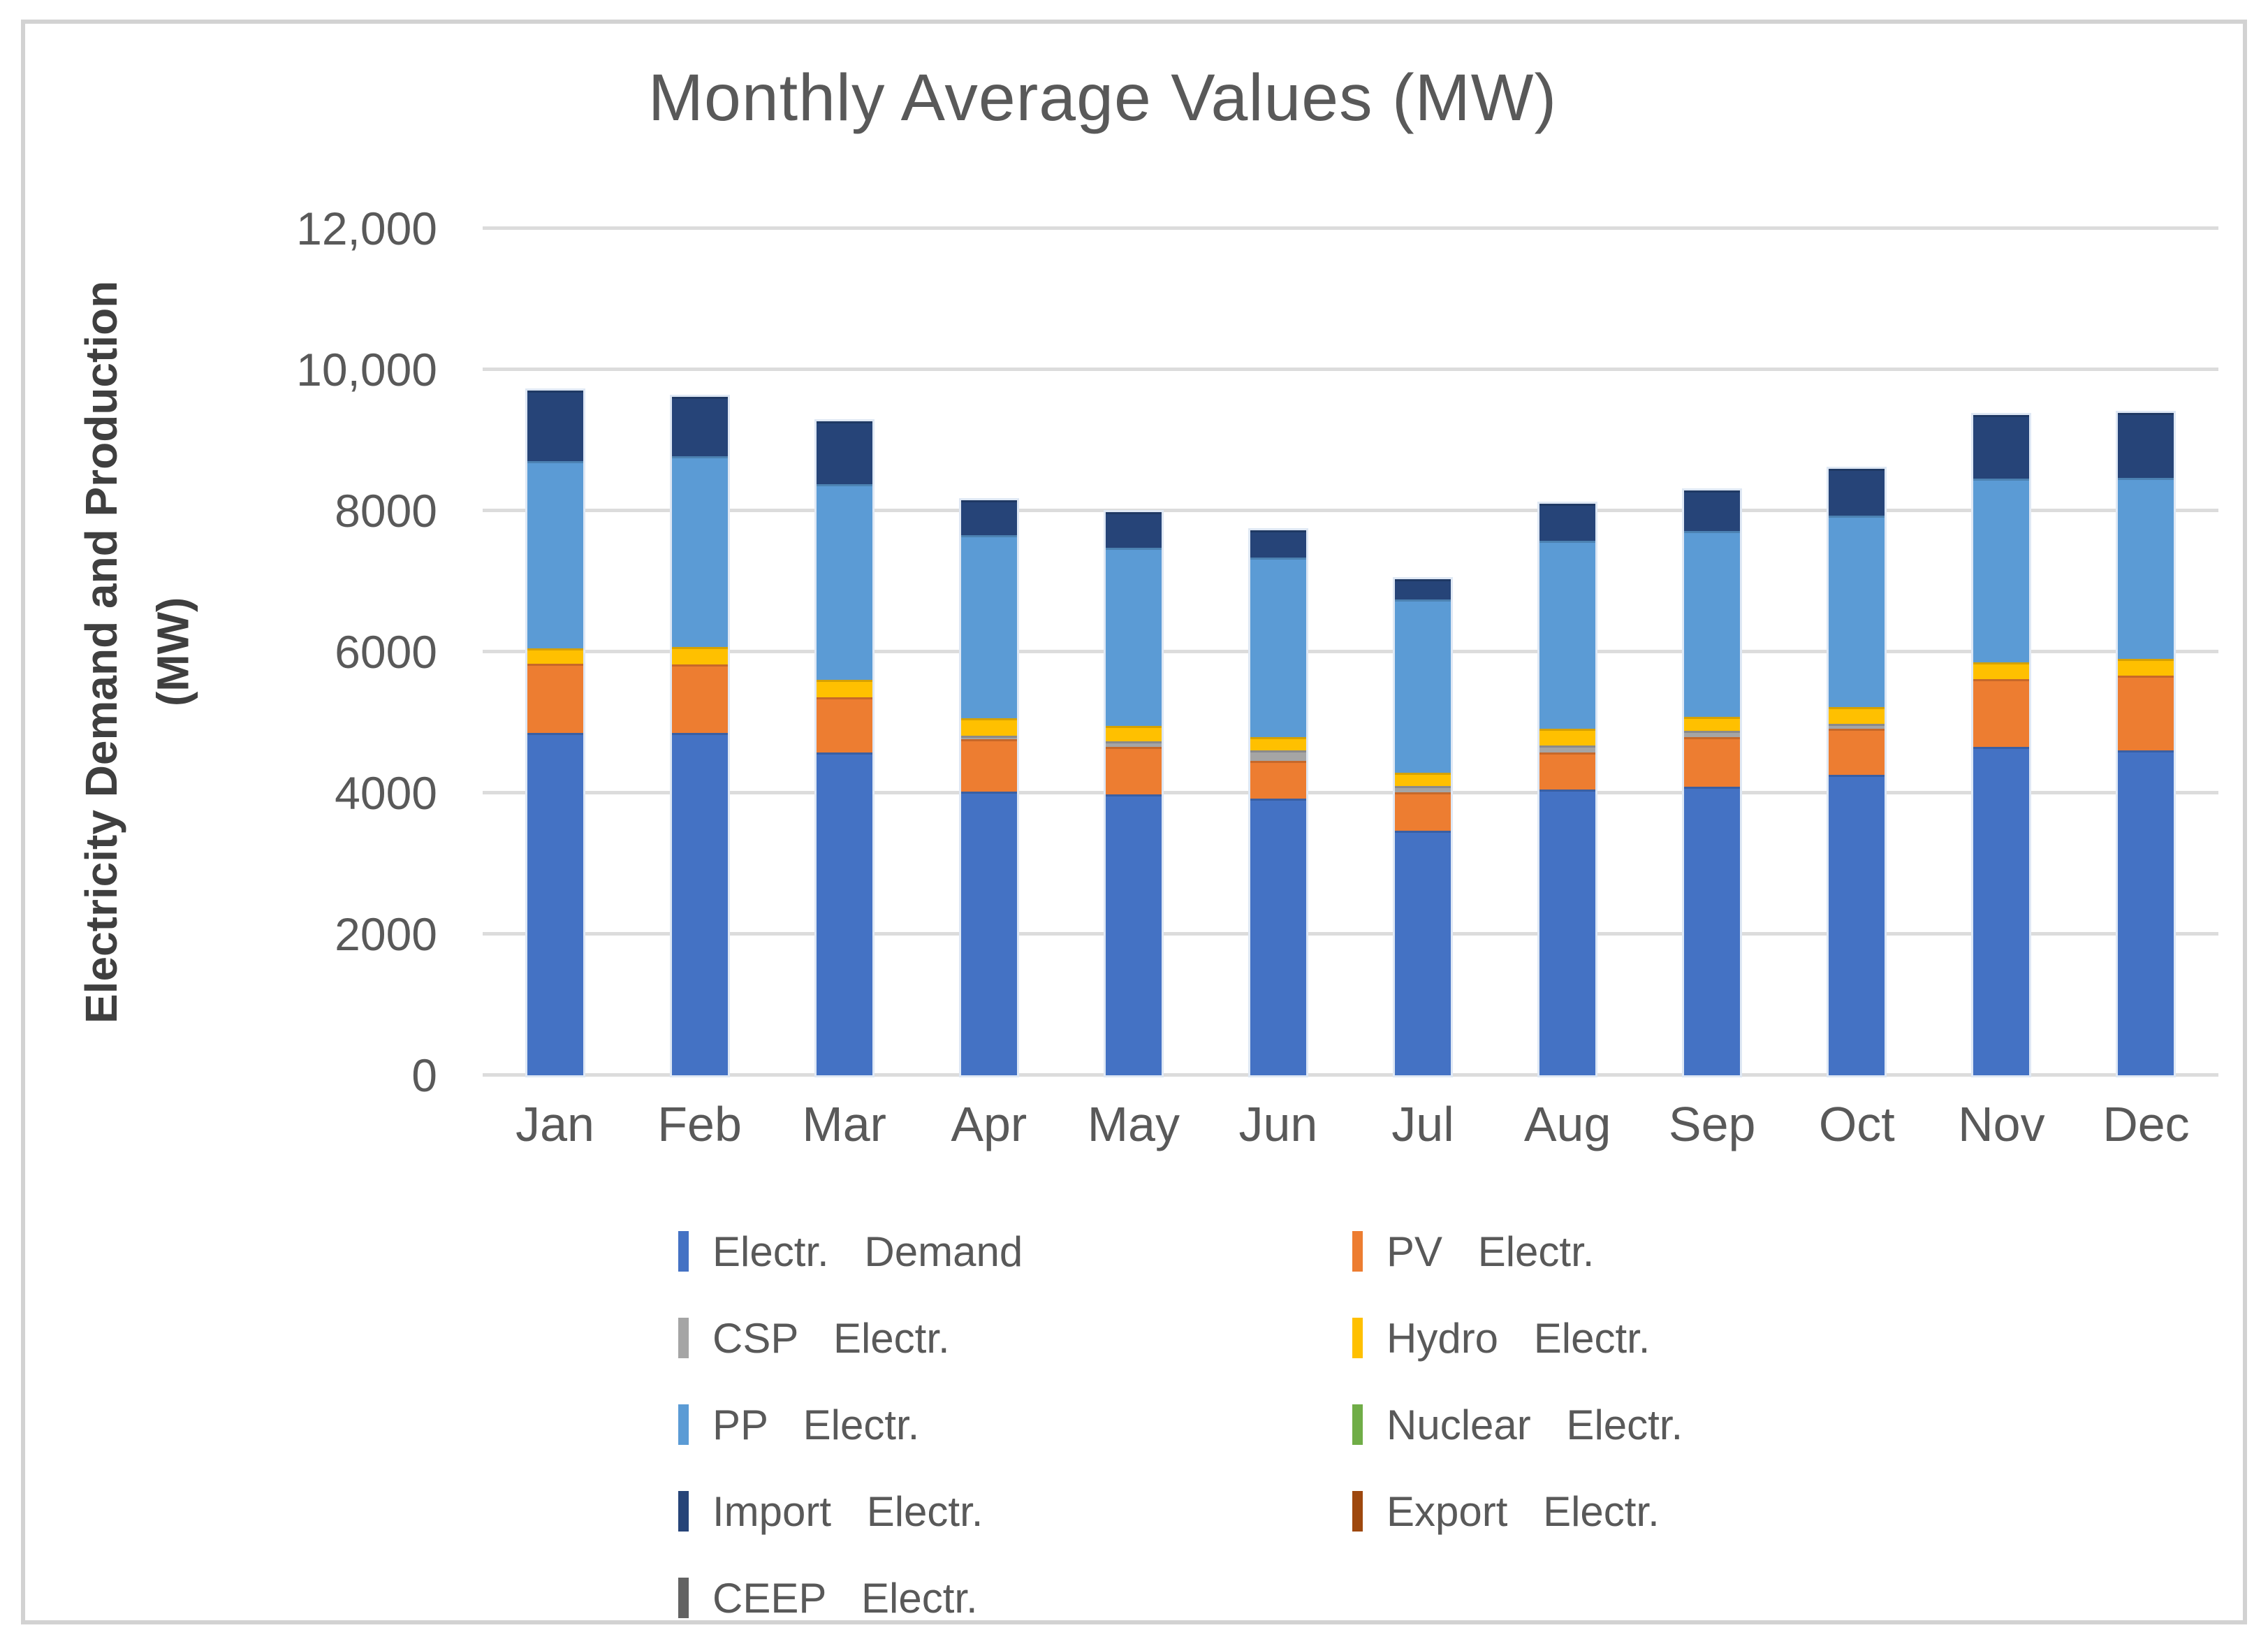 The width and height of the screenshot is (2268, 1644). I want to click on bar-segment-jun-csp-electr, so click(1278, 755).